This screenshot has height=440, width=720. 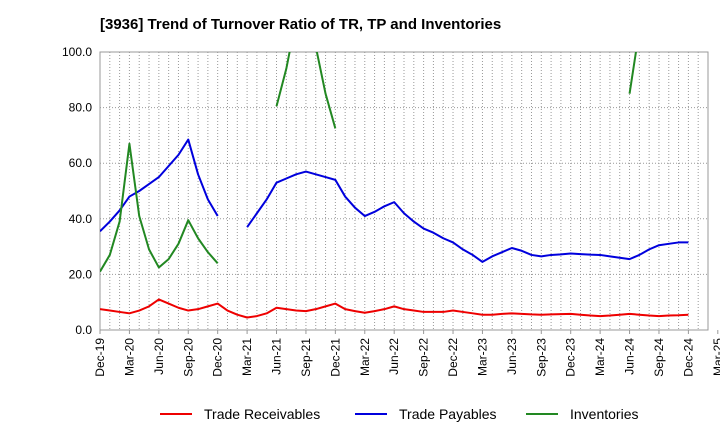 What do you see at coordinates (482, 357) in the screenshot?
I see `x-tick-label: Mar-23` at bounding box center [482, 357].